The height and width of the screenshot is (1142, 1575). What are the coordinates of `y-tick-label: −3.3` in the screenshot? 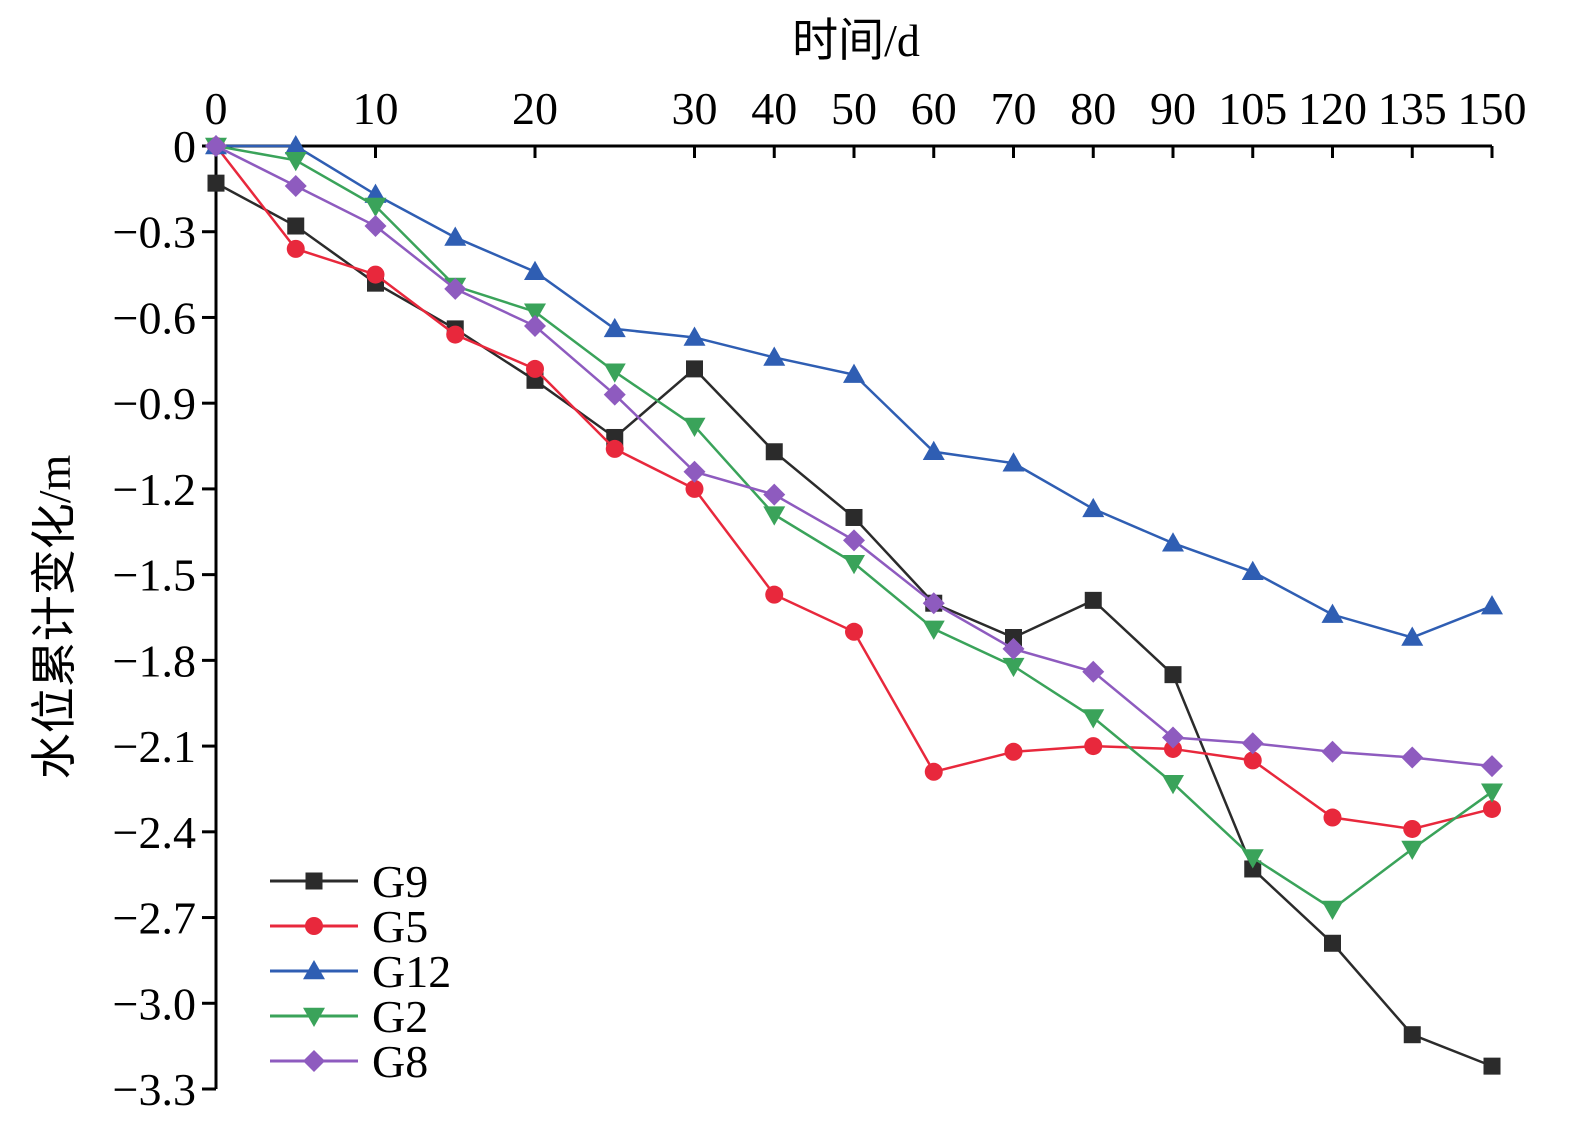 It's located at (154, 1089).